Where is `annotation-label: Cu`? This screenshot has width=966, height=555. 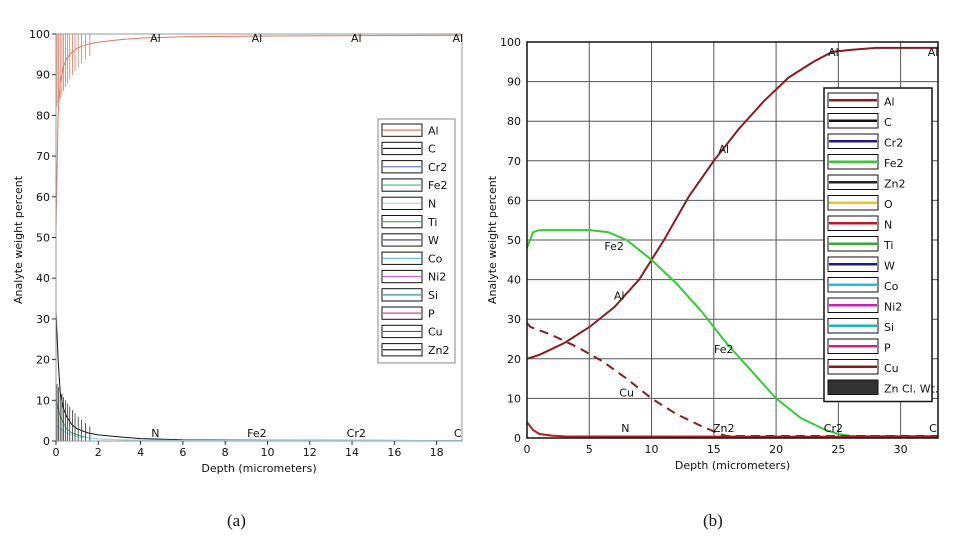 annotation-label: Cu is located at coordinates (626, 392).